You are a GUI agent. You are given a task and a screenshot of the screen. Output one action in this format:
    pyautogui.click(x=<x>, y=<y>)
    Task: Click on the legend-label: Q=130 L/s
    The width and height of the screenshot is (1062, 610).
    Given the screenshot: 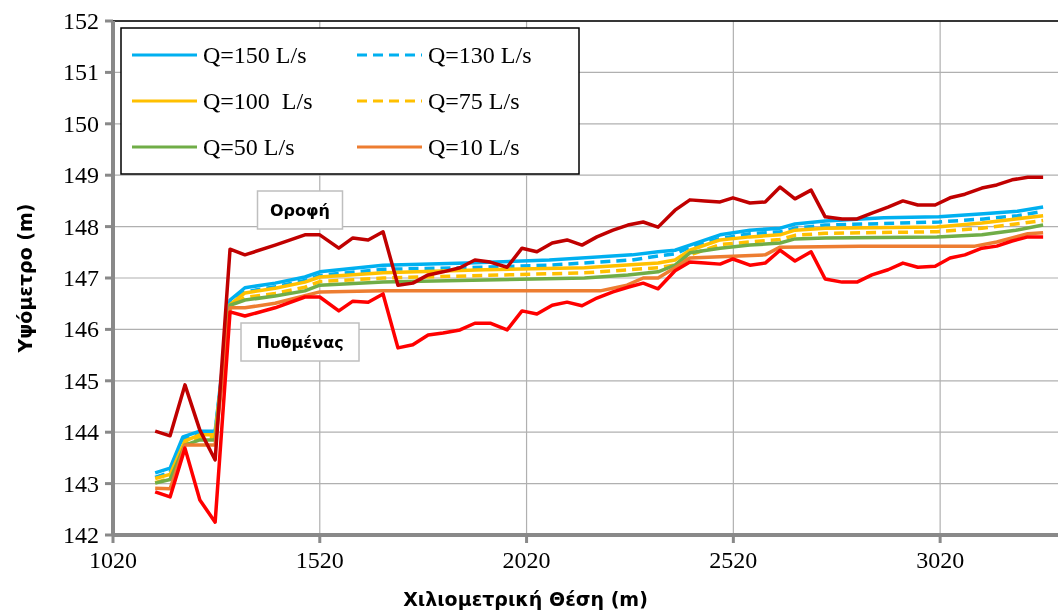 What is the action you would take?
    pyautogui.click(x=480, y=55)
    